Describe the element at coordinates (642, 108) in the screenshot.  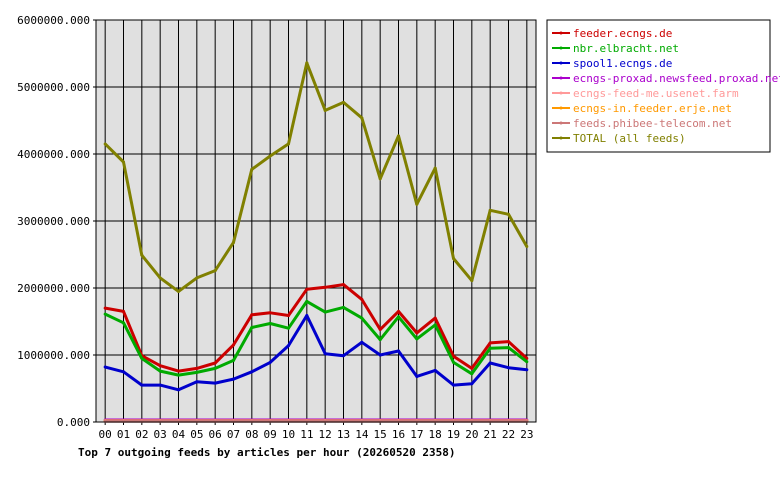
I see `legend-entry: ecngs-in.feeder.erje.net` at that location.